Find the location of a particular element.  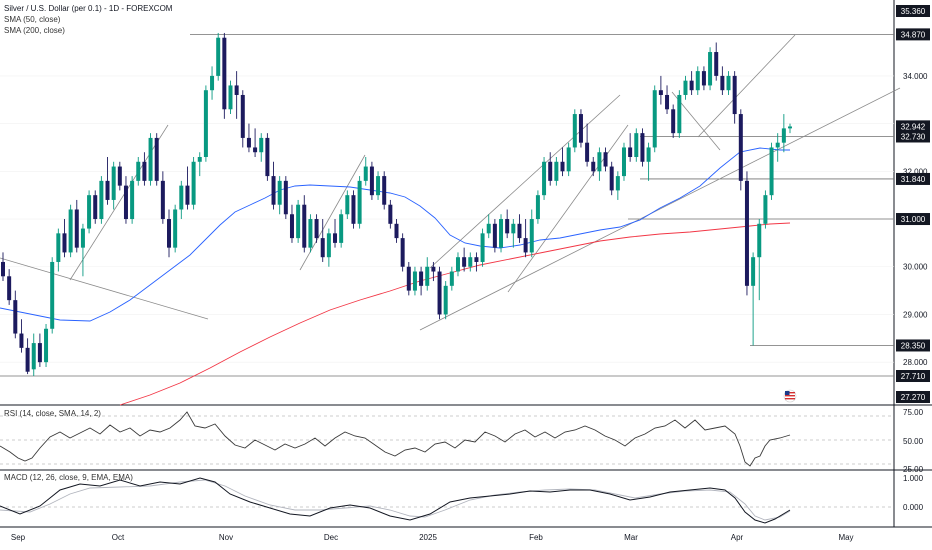

price-tick-label: 30.000 is located at coordinates (915, 267).